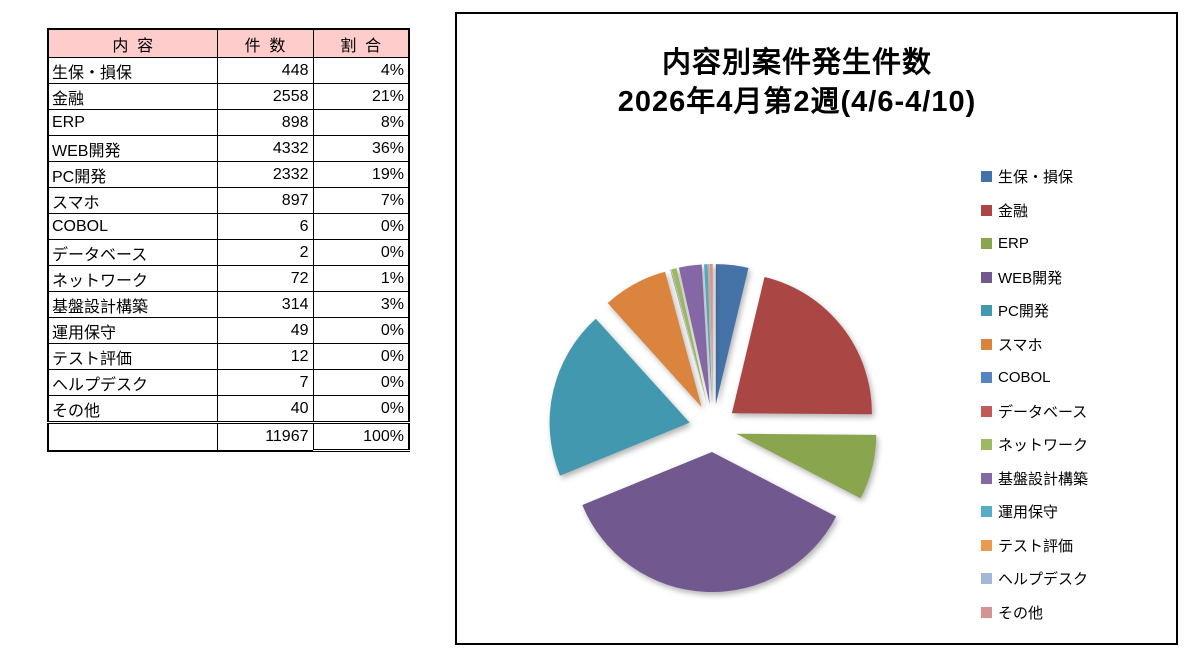 The height and width of the screenshot is (663, 1186). I want to click on legend-item: スマホ, so click(1034, 345).